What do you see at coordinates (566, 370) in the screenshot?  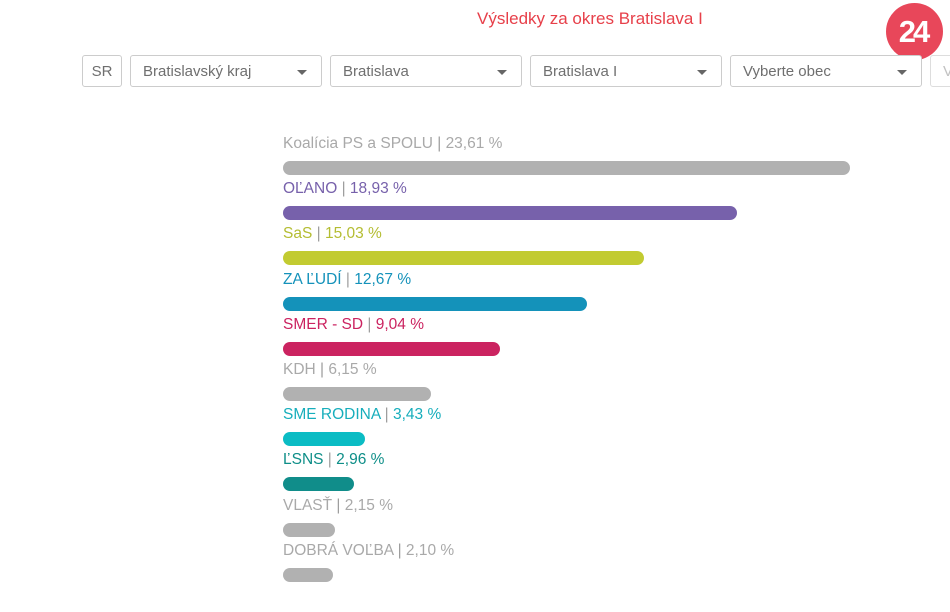 I see `bar-label: KDH | 6,15 %` at bounding box center [566, 370].